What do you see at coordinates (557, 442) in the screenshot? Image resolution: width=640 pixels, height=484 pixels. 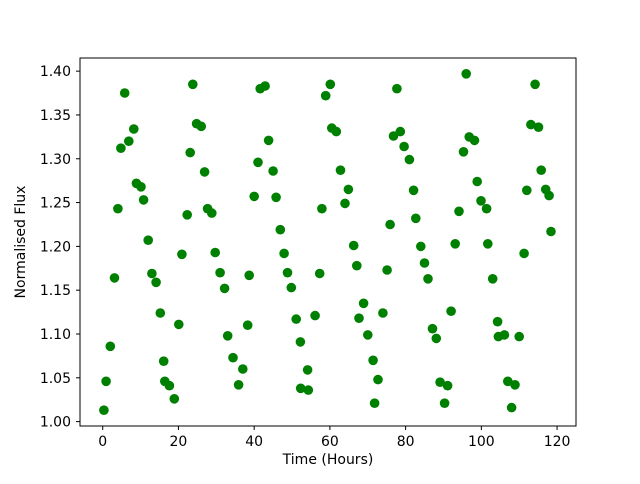 I see `x-tick-label: 120` at bounding box center [557, 442].